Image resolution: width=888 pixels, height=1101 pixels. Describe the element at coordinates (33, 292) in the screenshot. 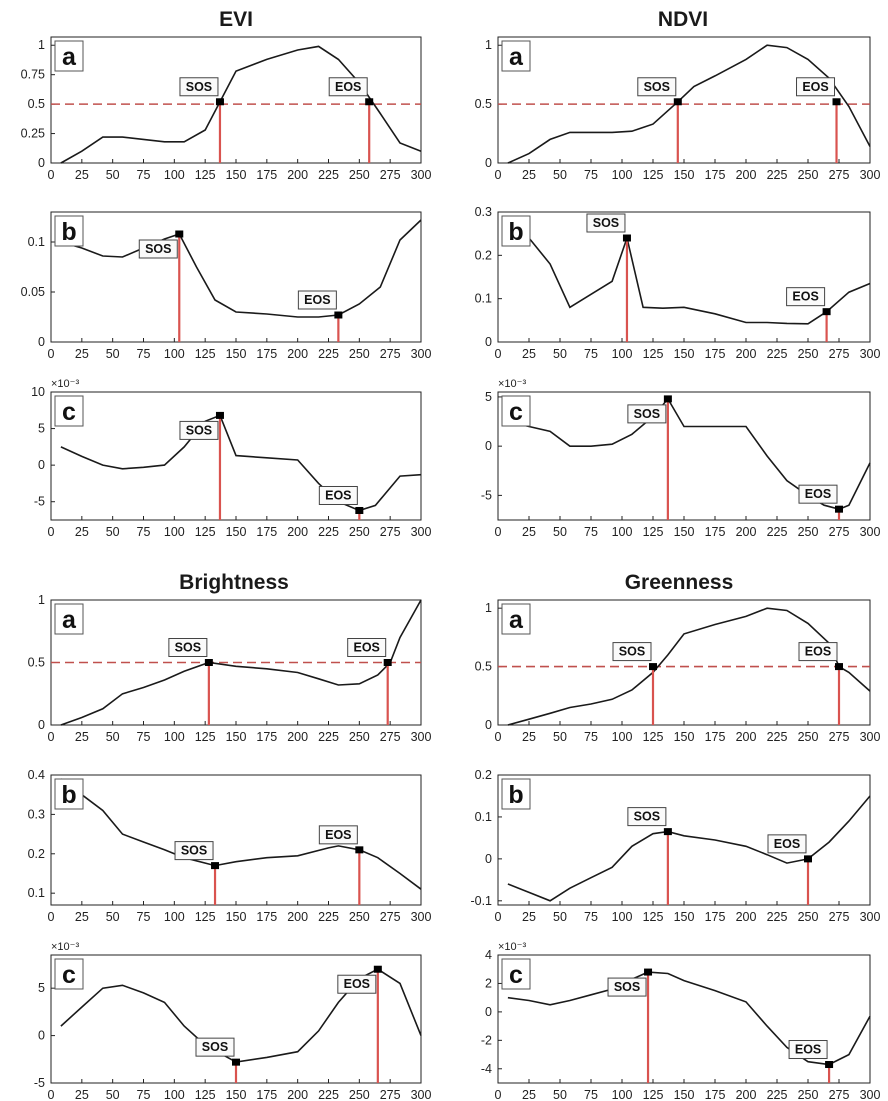

I see `y-tick-label: 0.05` at that location.